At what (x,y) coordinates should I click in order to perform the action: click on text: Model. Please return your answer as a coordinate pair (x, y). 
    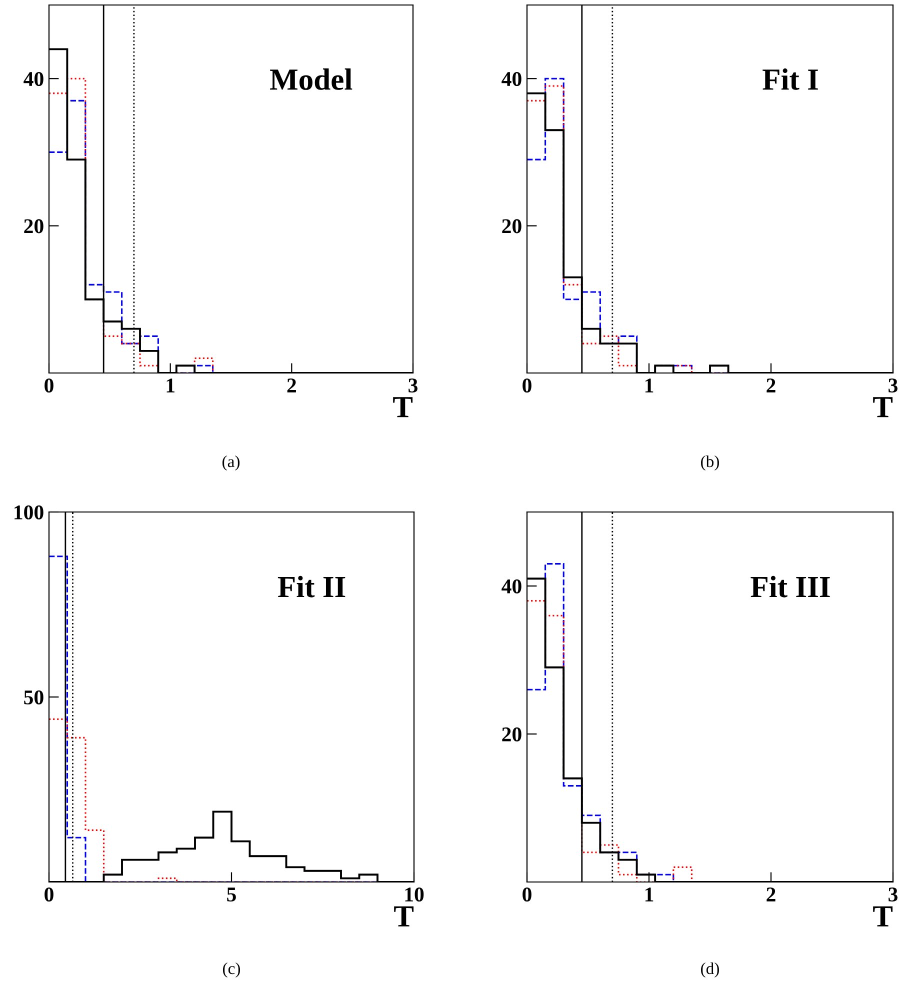
    Looking at the image, I should click on (311, 79).